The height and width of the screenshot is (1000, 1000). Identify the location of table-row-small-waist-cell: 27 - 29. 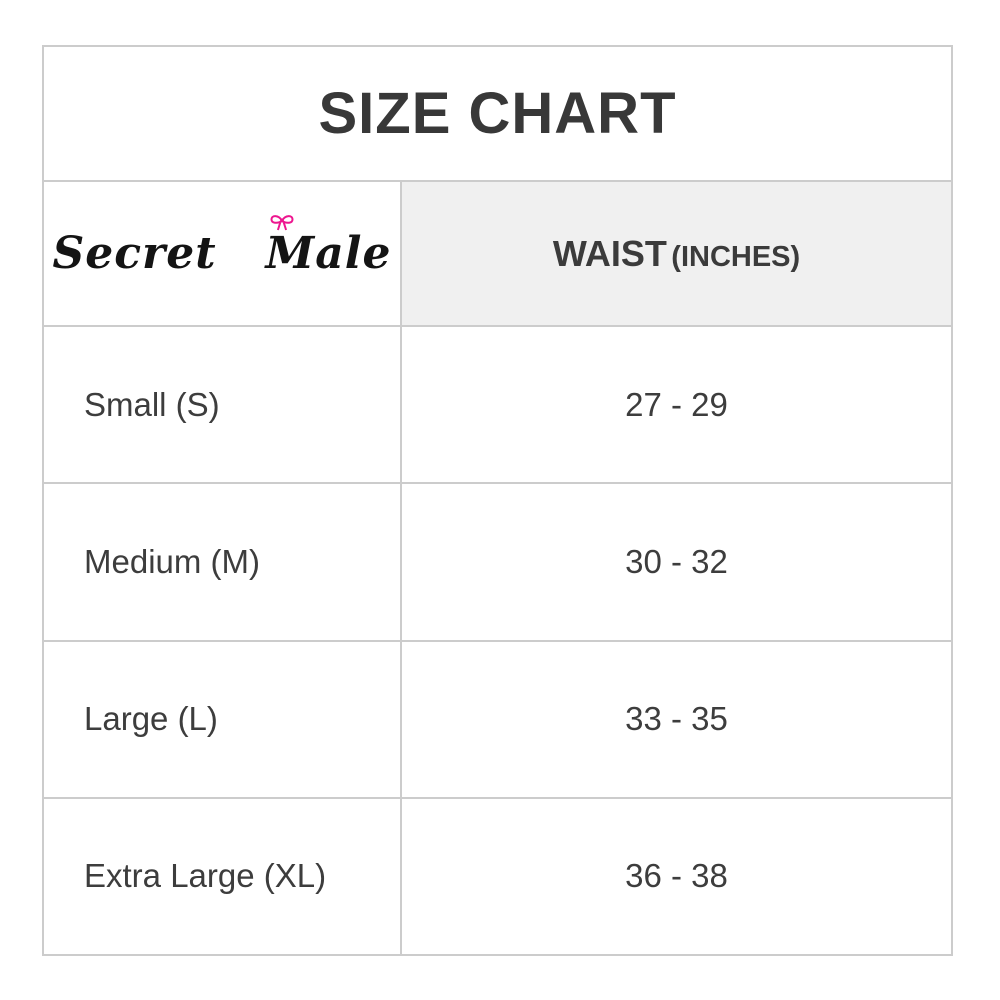
(675, 404).